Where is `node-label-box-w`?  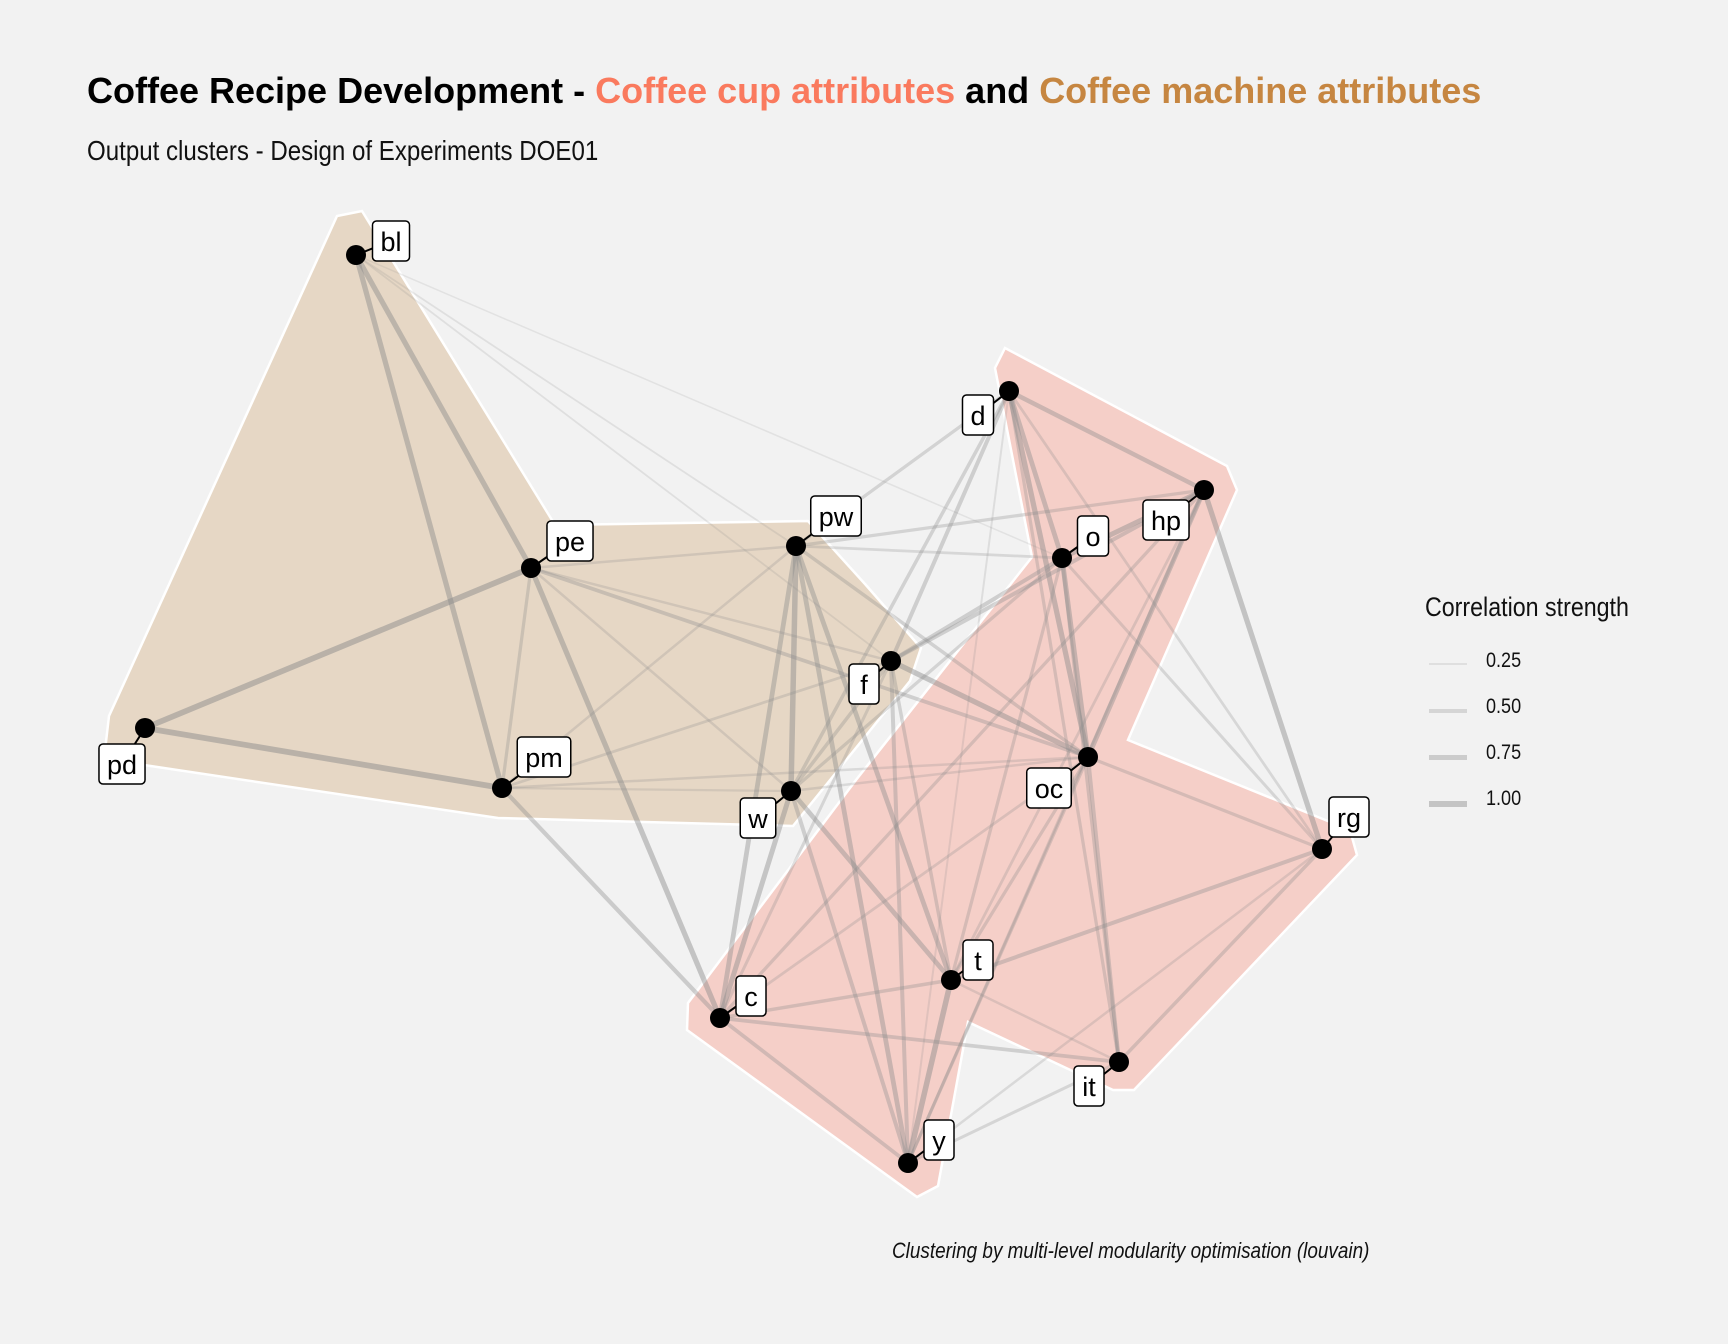 node-label-box-w is located at coordinates (758, 818).